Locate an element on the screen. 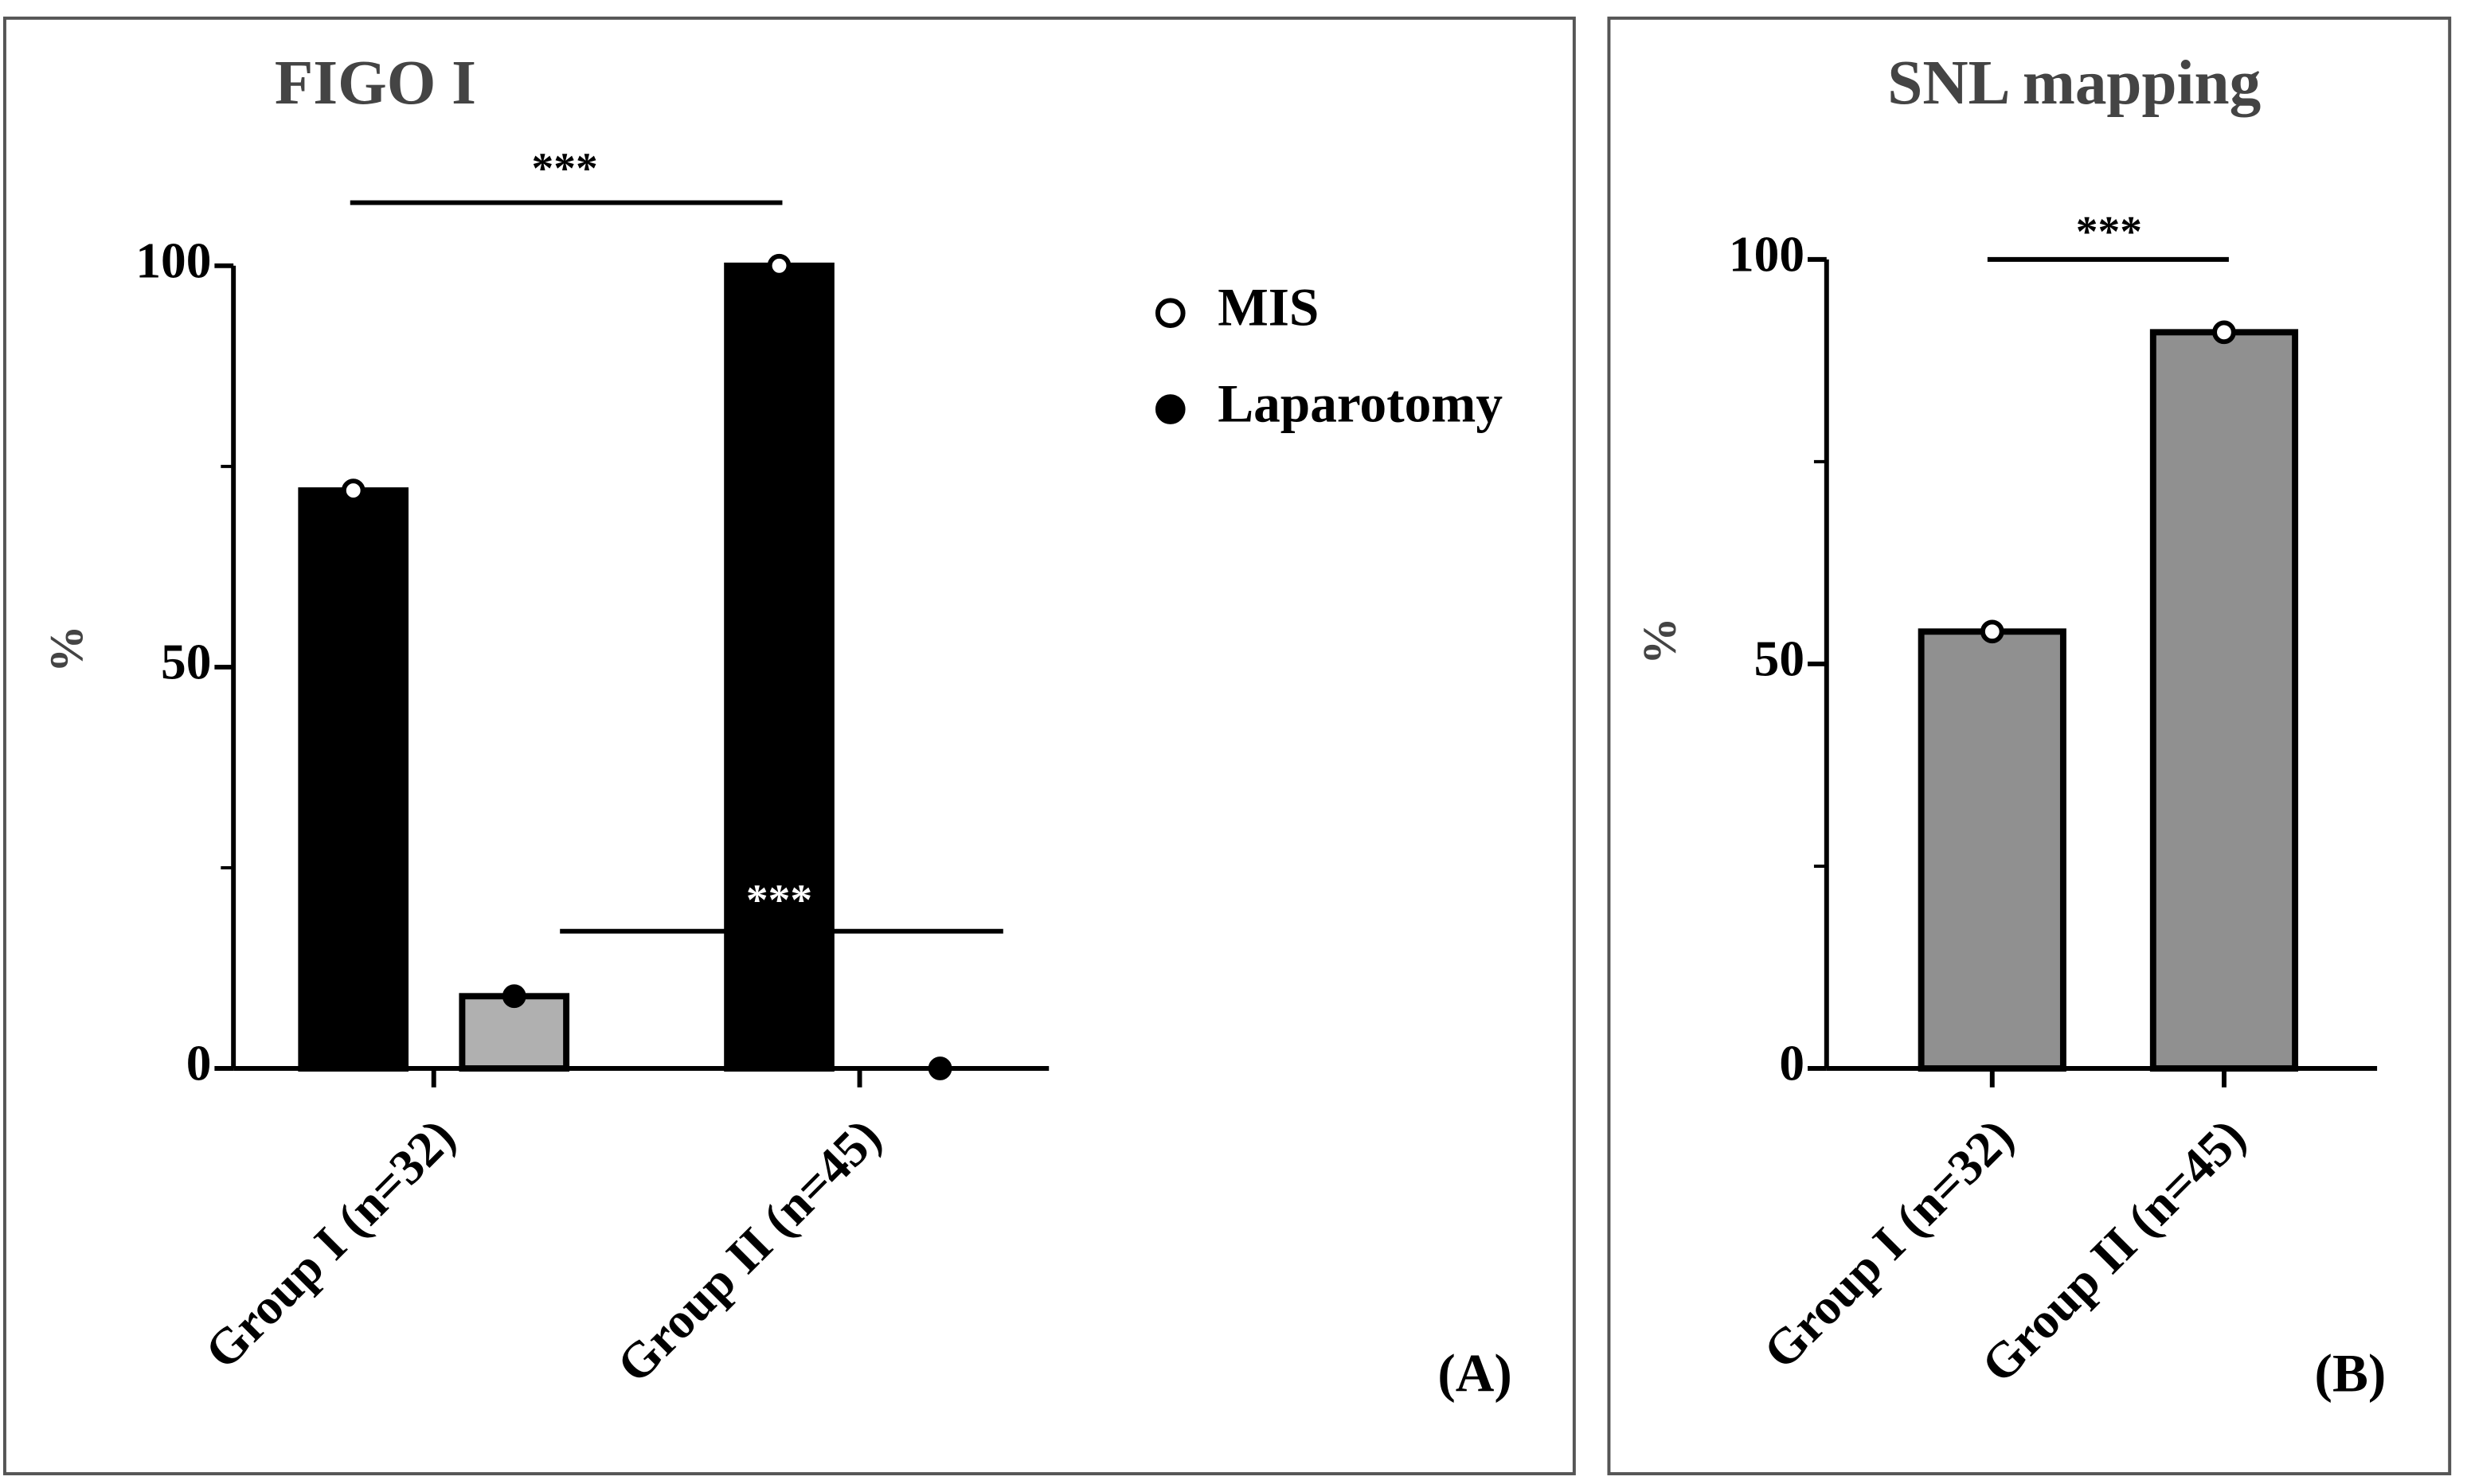 Image resolution: width=2467 pixels, height=1484 pixels. x-tick-label: Group II (n=45) is located at coordinates (748, 1250).